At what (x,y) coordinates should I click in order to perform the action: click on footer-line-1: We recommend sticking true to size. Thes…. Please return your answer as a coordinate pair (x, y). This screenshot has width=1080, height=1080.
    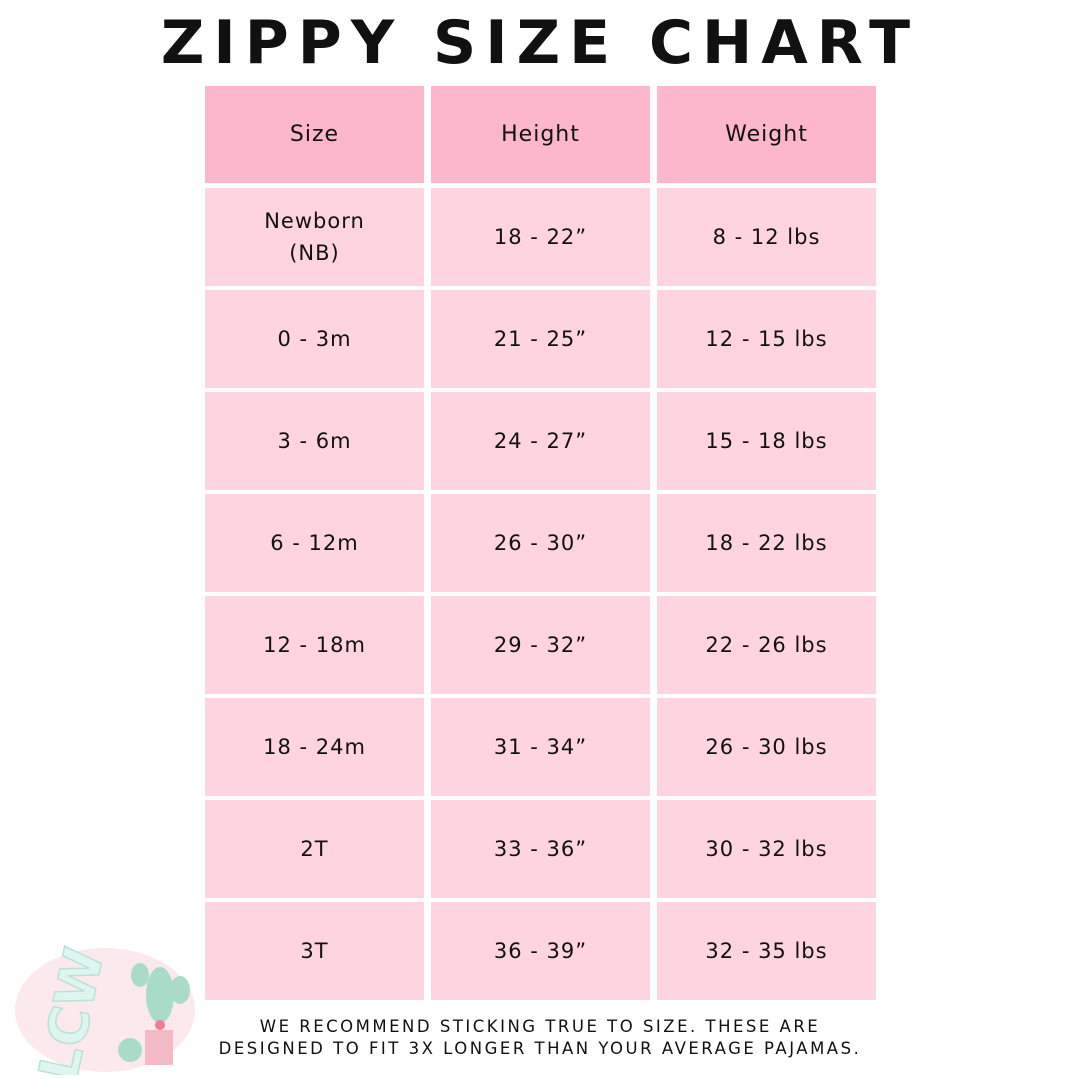
    Looking at the image, I should click on (540, 1026).